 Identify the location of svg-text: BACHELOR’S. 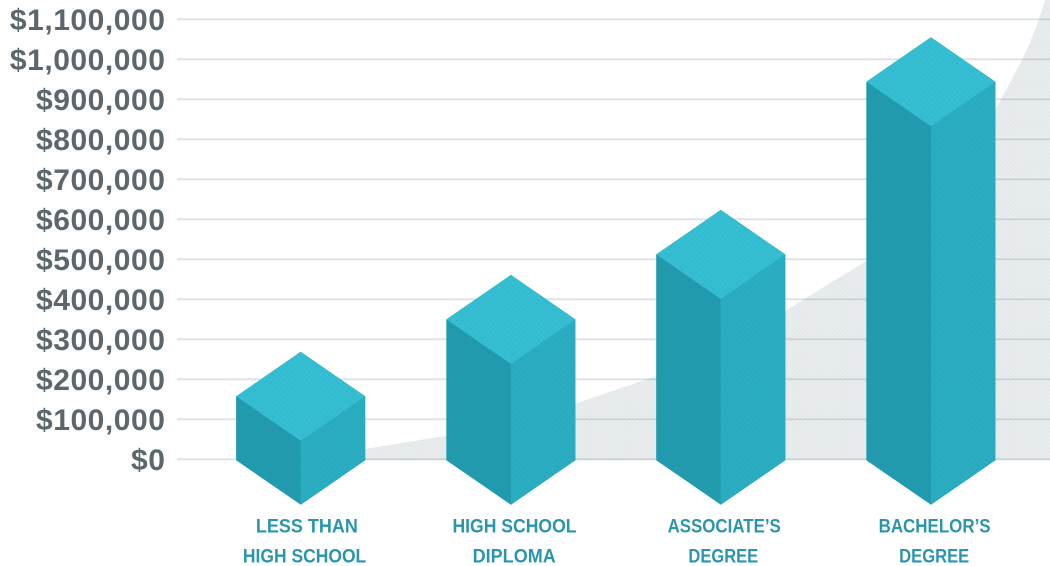
(935, 526).